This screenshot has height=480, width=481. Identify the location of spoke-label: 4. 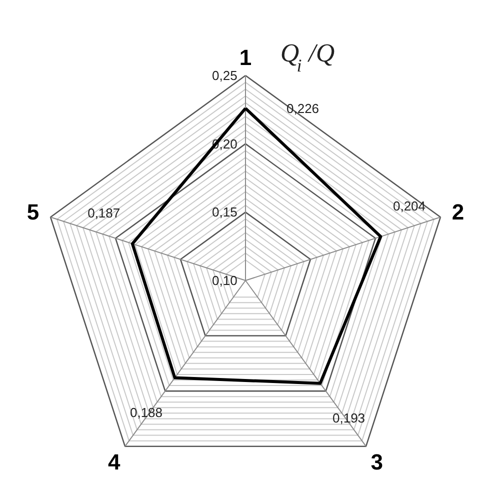
(115, 461).